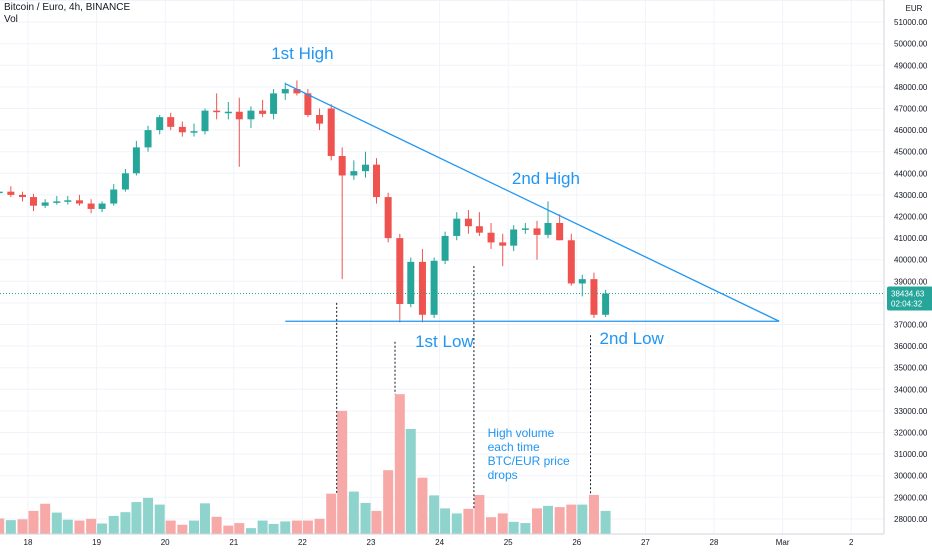  I want to click on current-price-badge, so click(909, 298).